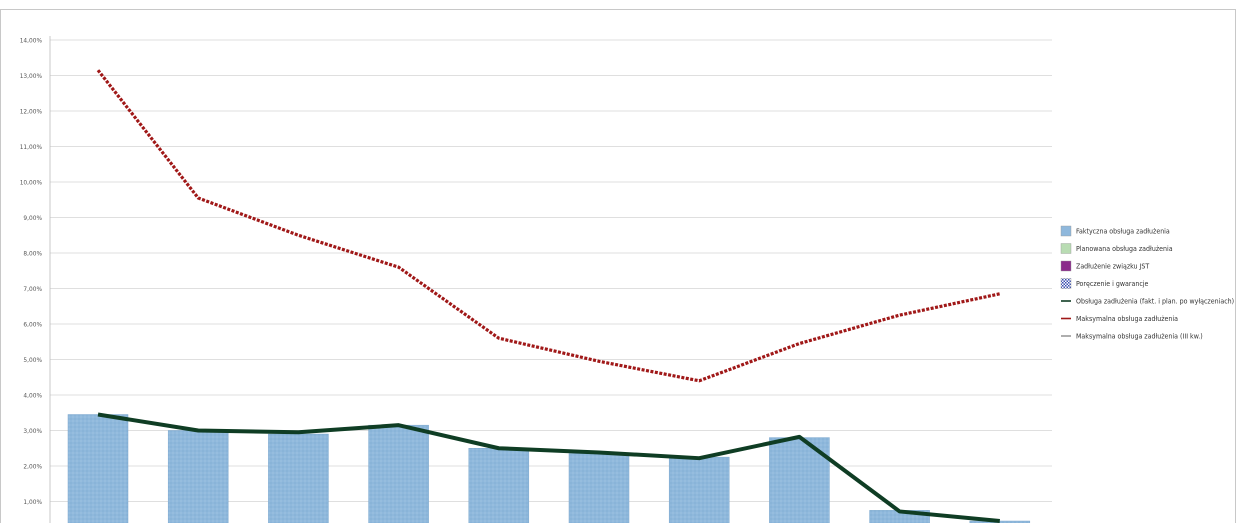 This screenshot has height=523, width=1236. What do you see at coordinates (1124, 249) in the screenshot?
I see `legend-label: Planowana obsługa zadłużenia` at bounding box center [1124, 249].